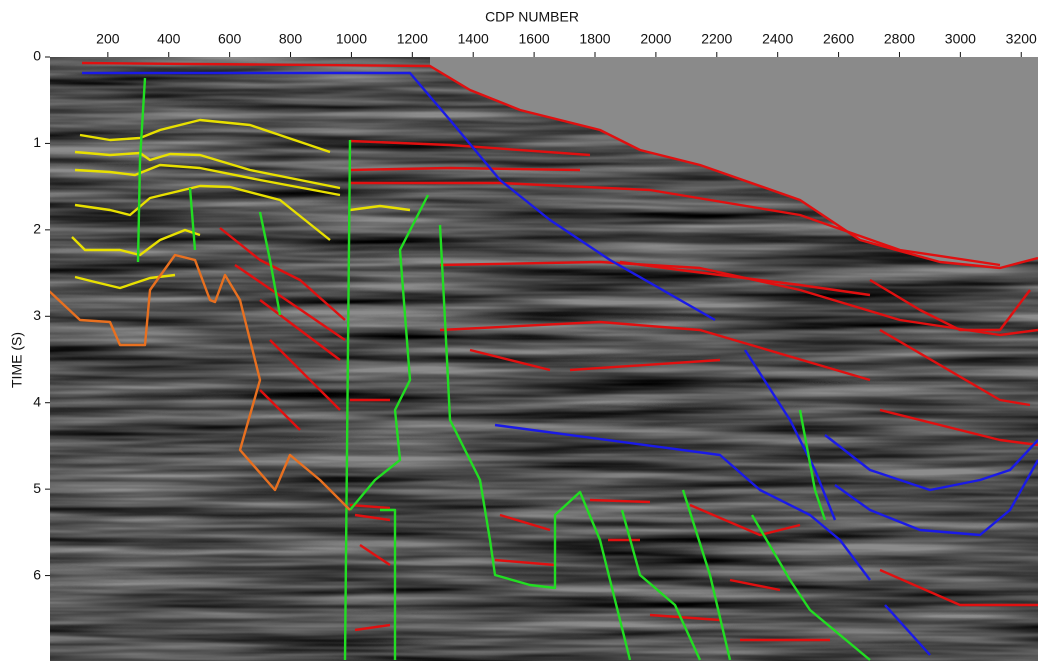 The width and height of the screenshot is (1038, 661). What do you see at coordinates (655, 39) in the screenshot?
I see `x-tick-label: 2000` at bounding box center [655, 39].